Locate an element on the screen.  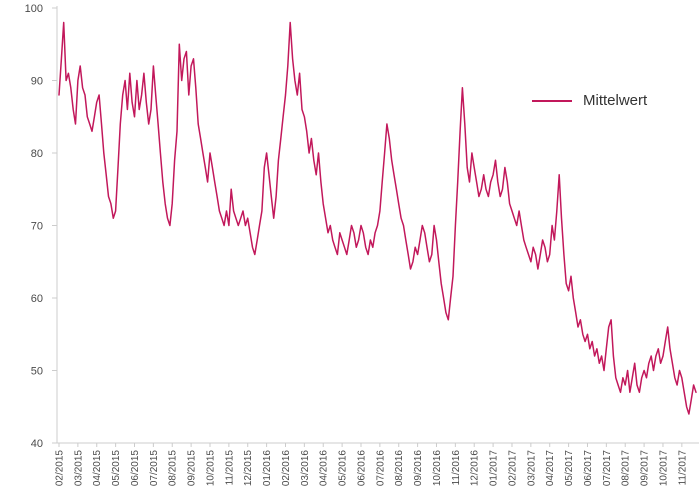
x-tick-label: 03/2017 is located at coordinates (531, 468).